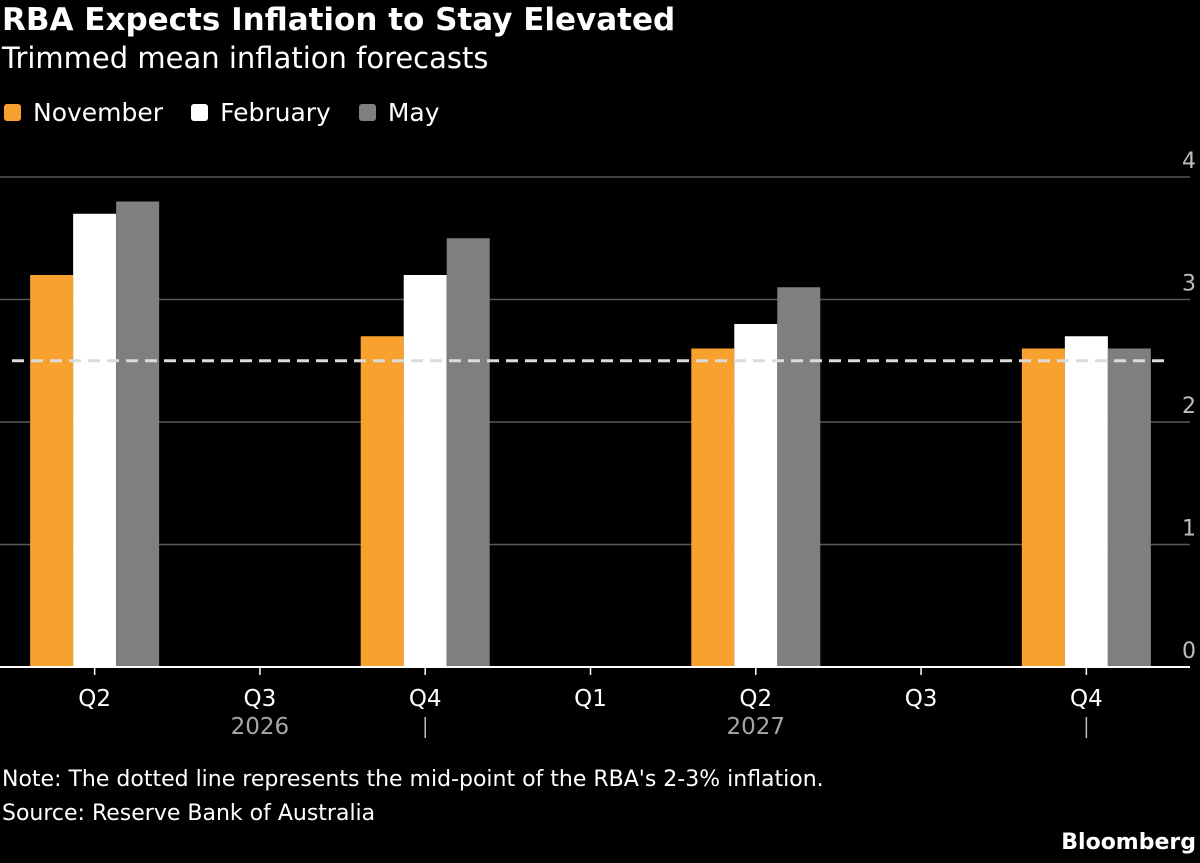  What do you see at coordinates (339, 20) in the screenshot?
I see `chart-title: RBA Expects Inflation to Stay Elevated` at bounding box center [339, 20].